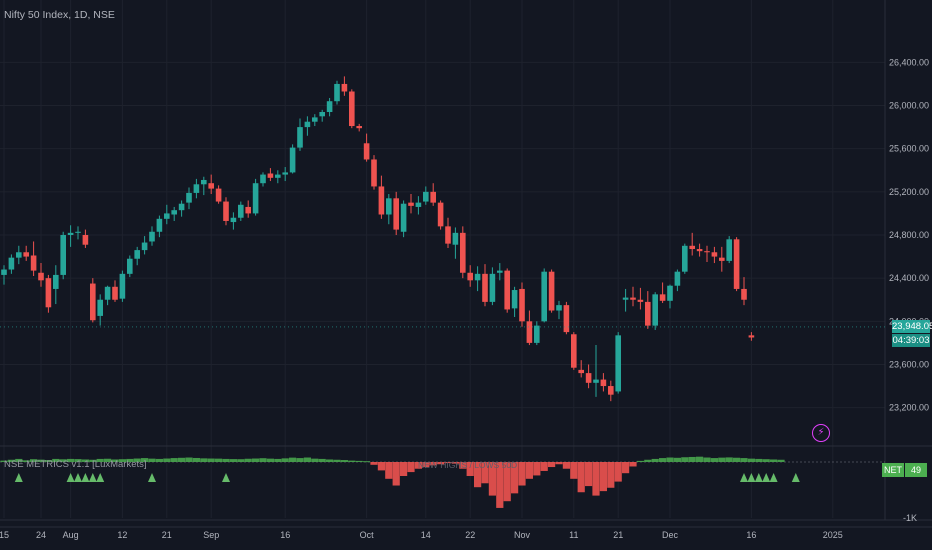 This screenshot has height=550, width=932. I want to click on y-tick-label: 23,600.00, so click(909, 364).